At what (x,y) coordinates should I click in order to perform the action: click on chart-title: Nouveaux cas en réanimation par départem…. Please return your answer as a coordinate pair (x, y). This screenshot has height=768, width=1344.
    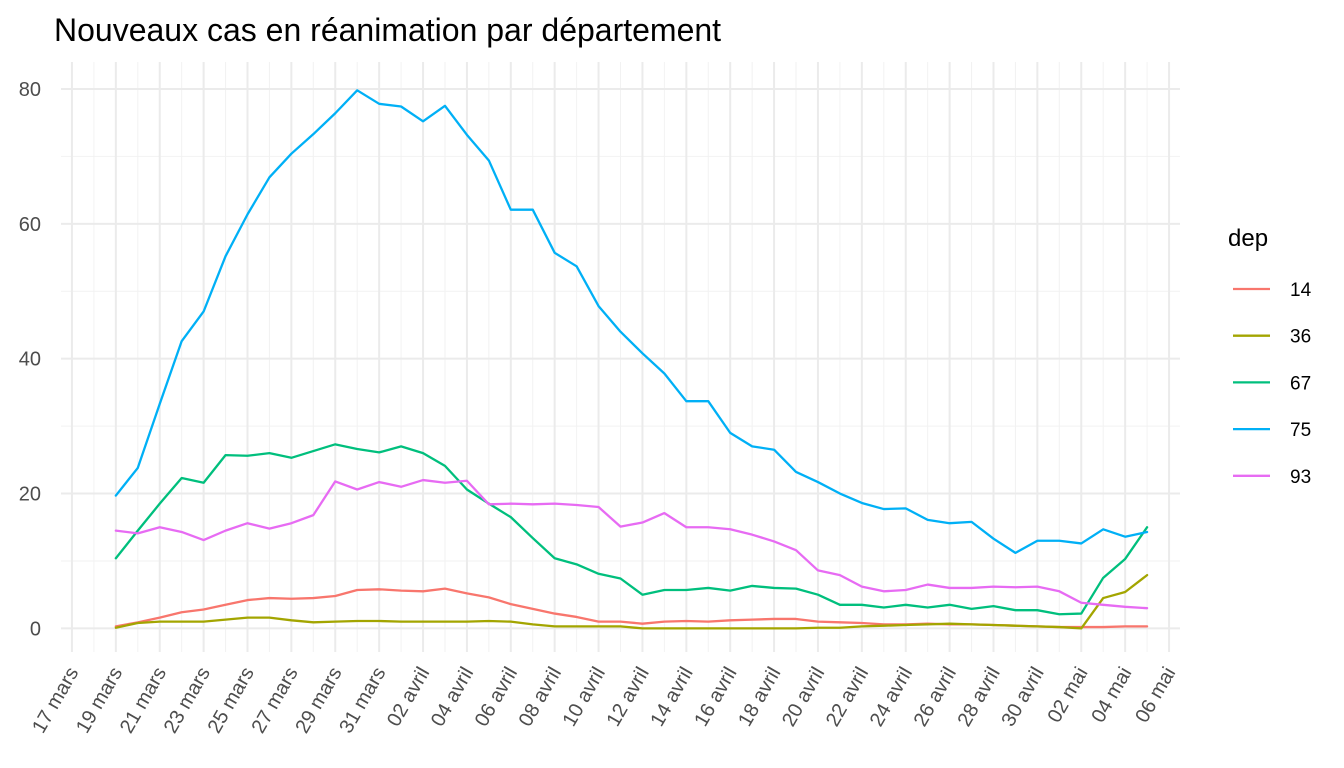
    Looking at the image, I should click on (387, 30).